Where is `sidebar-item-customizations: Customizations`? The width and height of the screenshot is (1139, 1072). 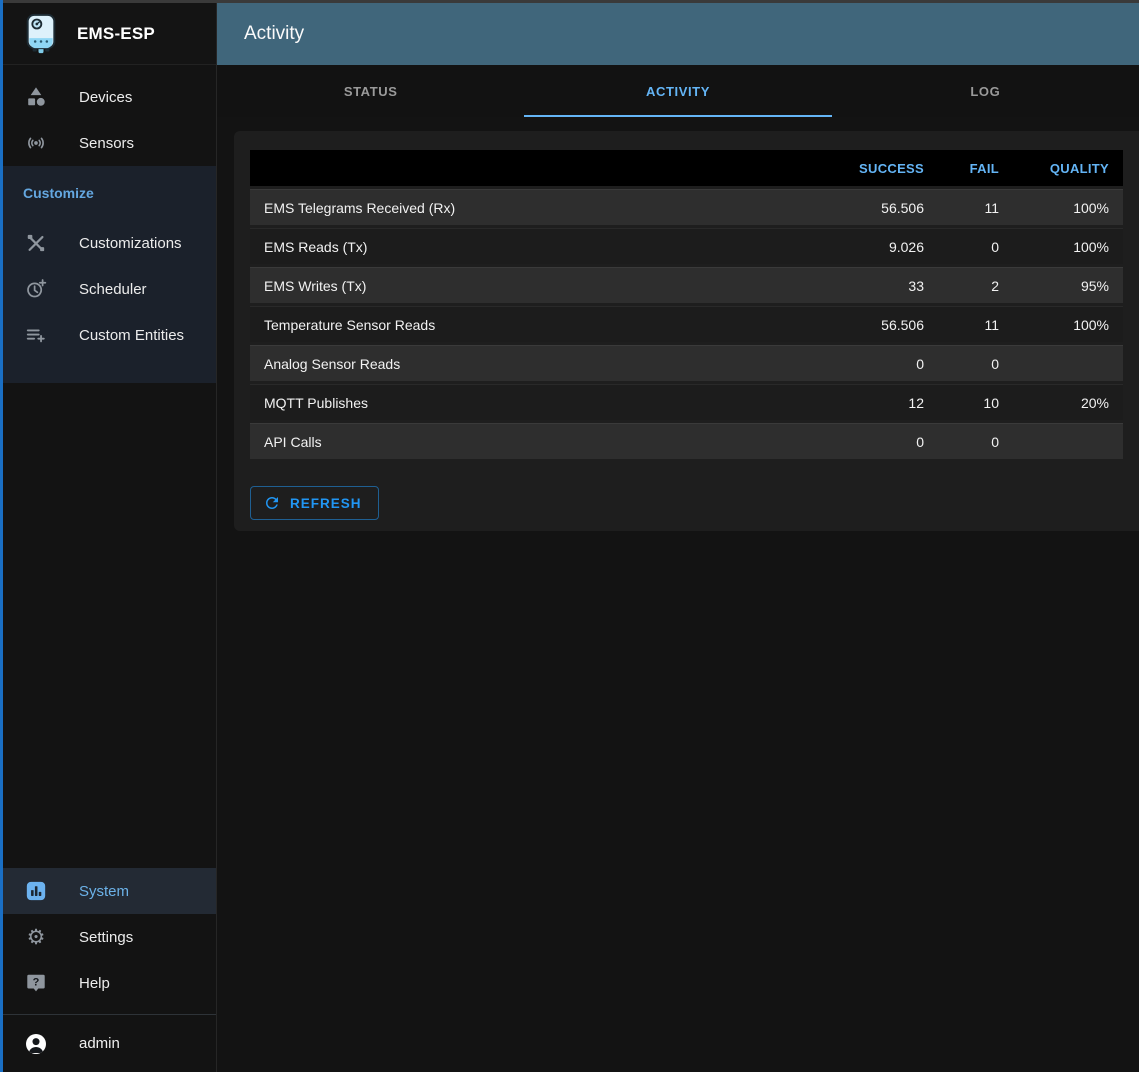
sidebar-item-customizations: Customizations is located at coordinates (108, 243).